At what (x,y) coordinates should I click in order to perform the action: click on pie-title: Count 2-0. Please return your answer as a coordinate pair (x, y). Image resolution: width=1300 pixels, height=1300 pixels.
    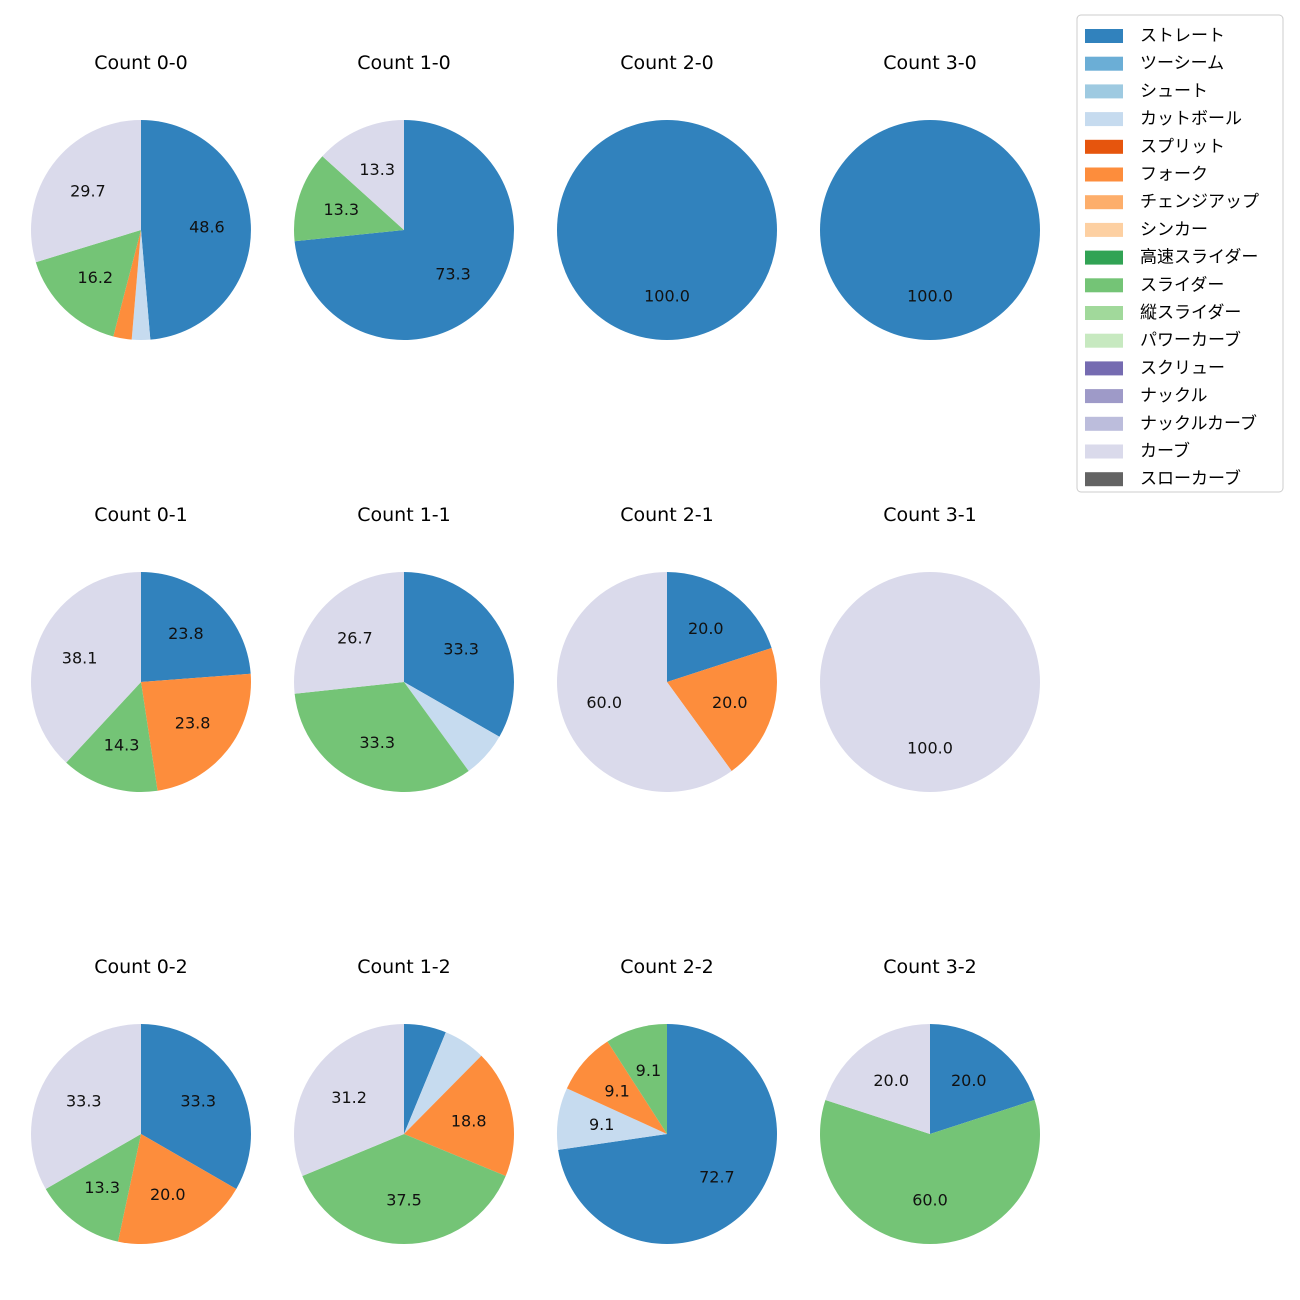
    Looking at the image, I should click on (667, 63).